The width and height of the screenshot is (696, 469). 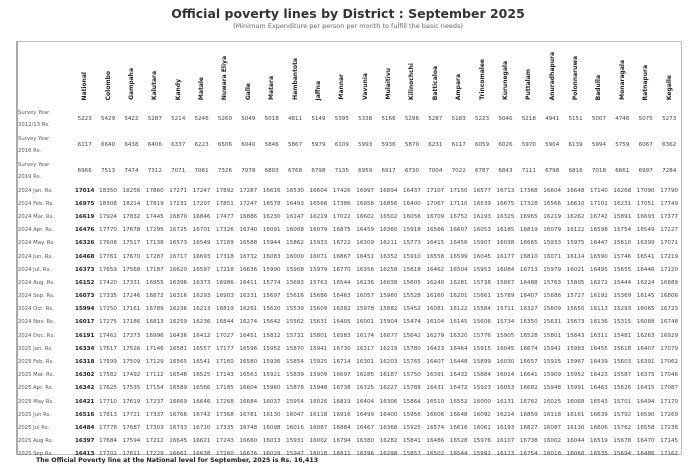 What do you see at coordinates (552, 256) in the screenshot?
I see `district-value-cell: 16071` at bounding box center [552, 256].